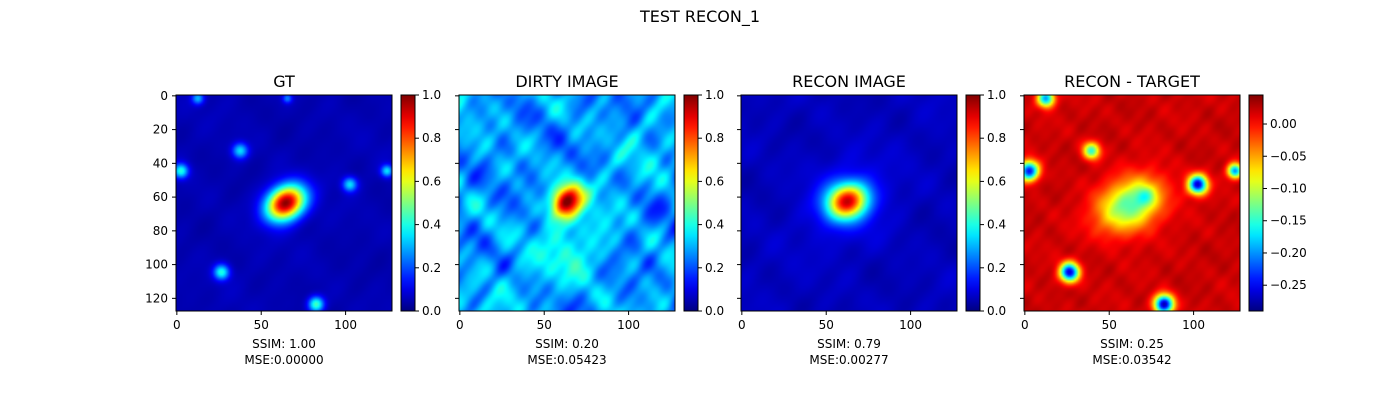 The image size is (1400, 400). Describe the element at coordinates (284, 81) in the screenshot. I see `panel-title: GT` at that location.